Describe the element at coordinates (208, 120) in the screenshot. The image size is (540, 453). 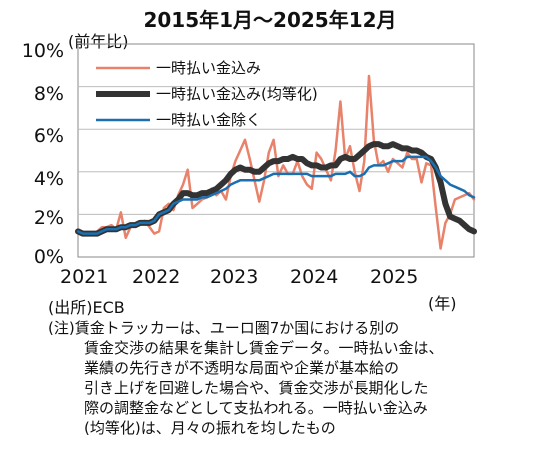
I see `legend-label: 一時払い金除く` at that location.